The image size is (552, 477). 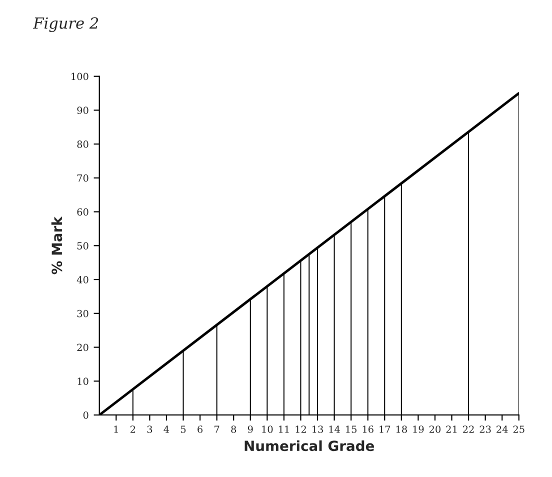 What do you see at coordinates (183, 429) in the screenshot?
I see `x-tick-label: 5` at bounding box center [183, 429].